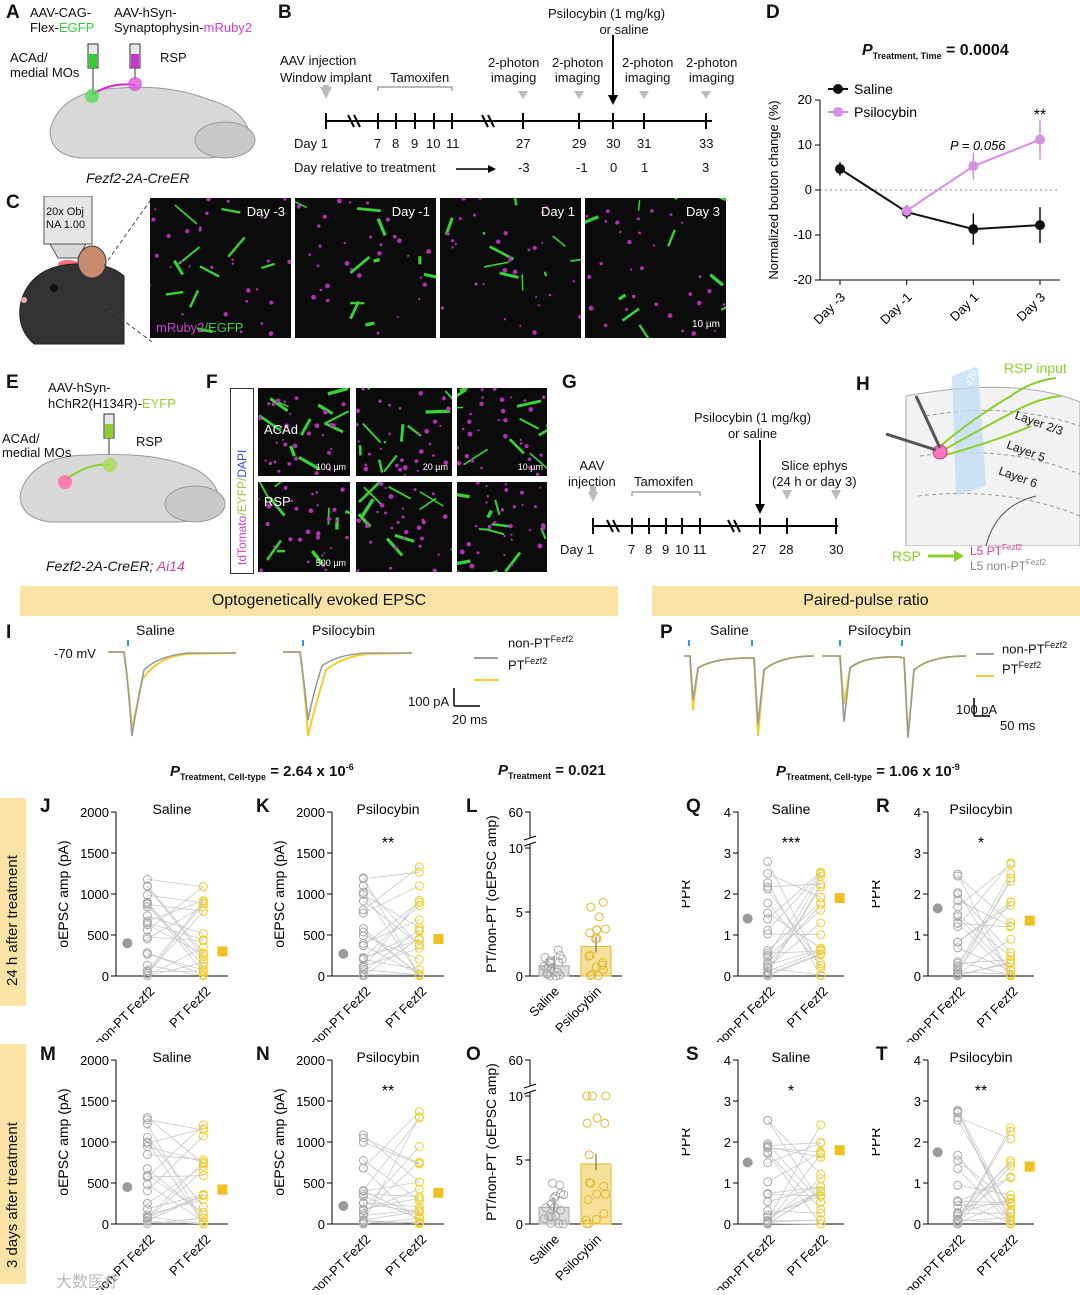 This screenshot has width=1080, height=1295. Describe the element at coordinates (183, 20) in the screenshot. I see `vector-2-label: AAV-hSyn- Synaptophysin-mRuby2` at that location.